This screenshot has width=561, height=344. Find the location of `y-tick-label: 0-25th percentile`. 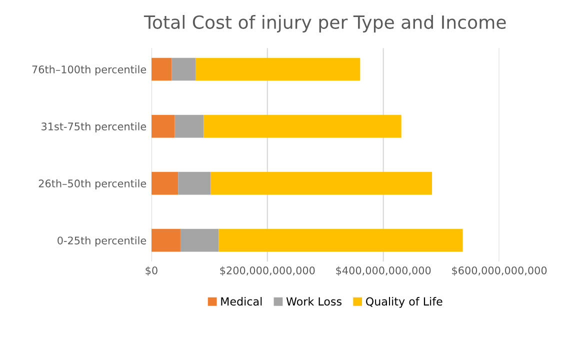

y-tick-label: 0-25th percentile is located at coordinates (102, 241).